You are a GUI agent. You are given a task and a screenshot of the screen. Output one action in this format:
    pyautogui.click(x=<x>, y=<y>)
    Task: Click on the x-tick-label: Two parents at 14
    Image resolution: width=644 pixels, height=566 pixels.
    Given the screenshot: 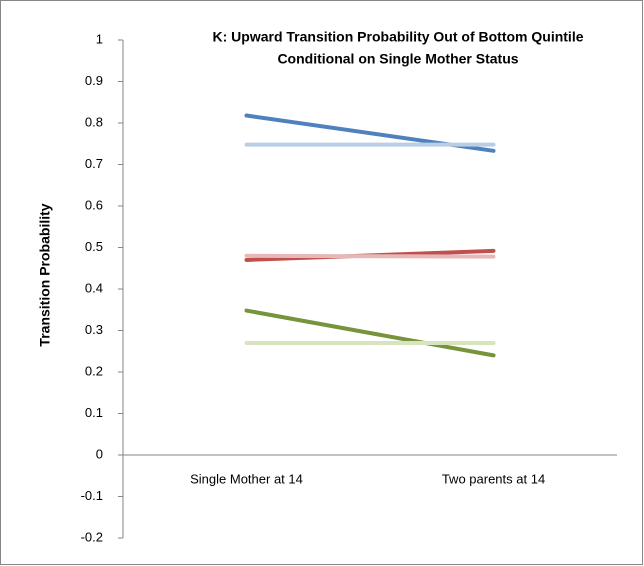 What is the action you would take?
    pyautogui.click(x=493, y=478)
    